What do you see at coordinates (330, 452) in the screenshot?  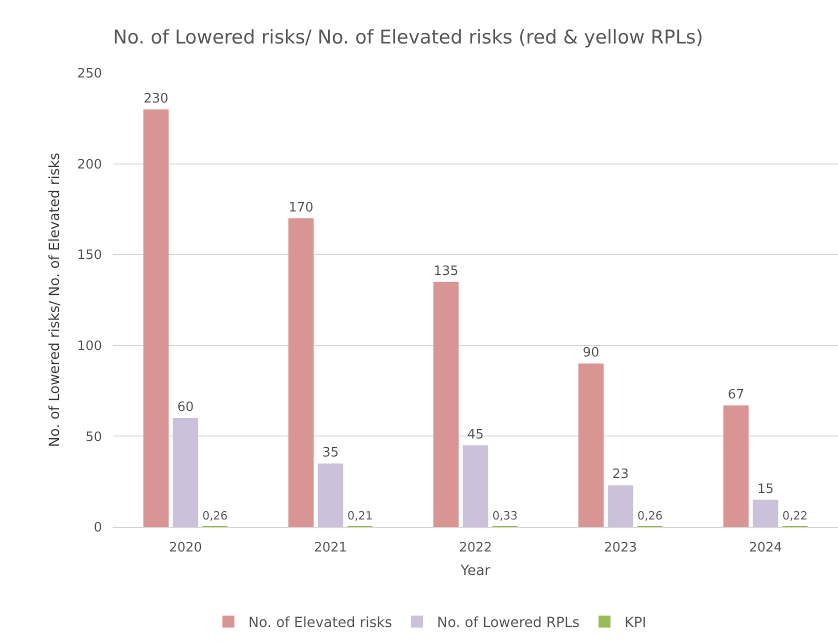 I see `data-label: 35` at bounding box center [330, 452].